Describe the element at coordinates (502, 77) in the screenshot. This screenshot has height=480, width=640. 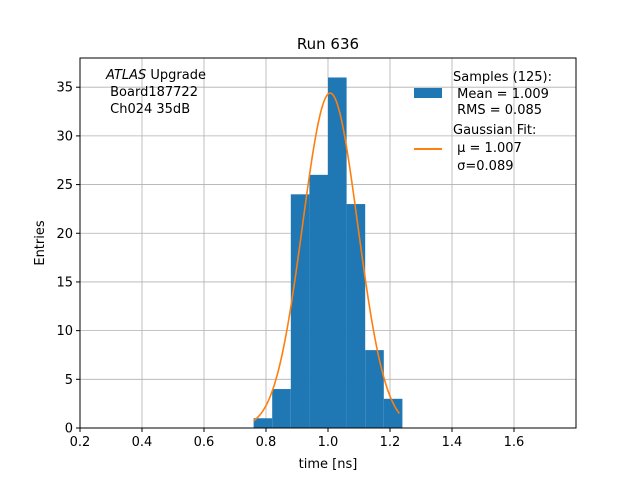
I see `legend-samples-line1: Samples (125):` at that location.